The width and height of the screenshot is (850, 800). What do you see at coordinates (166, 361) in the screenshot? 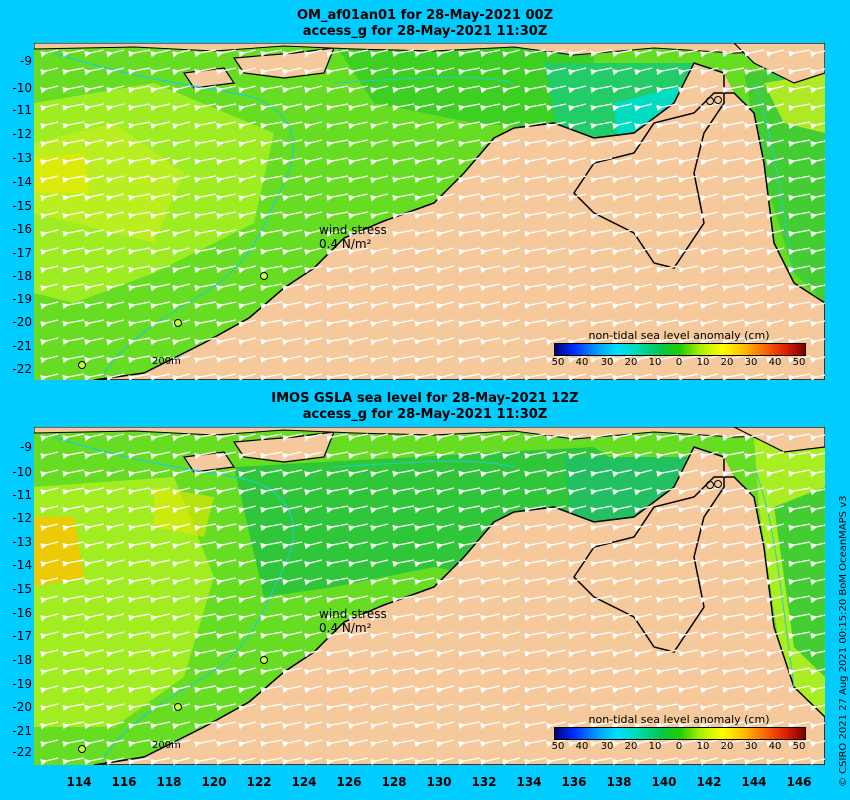
I see `panel1-contour-label: 200m` at bounding box center [166, 361].